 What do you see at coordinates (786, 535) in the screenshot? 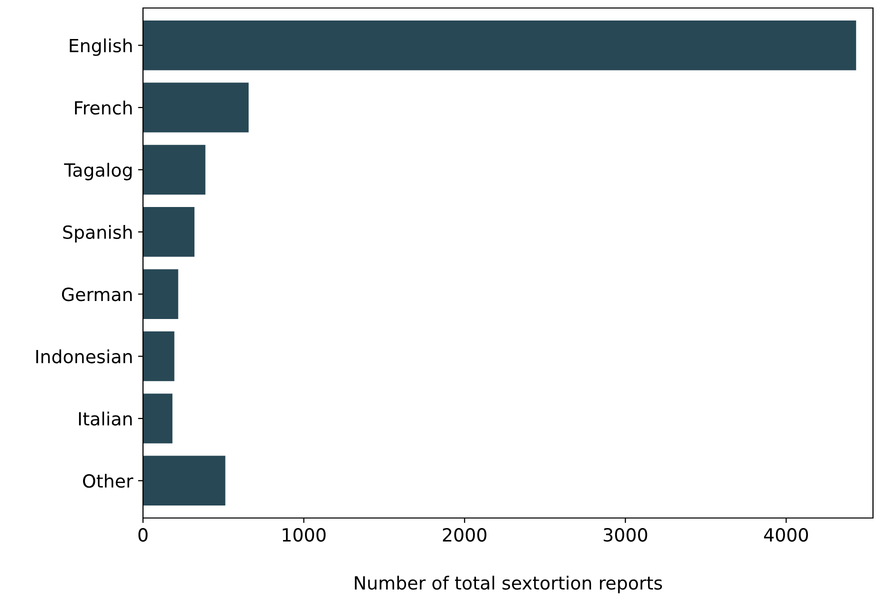
I see `x-tick-label: 4000` at bounding box center [786, 535].